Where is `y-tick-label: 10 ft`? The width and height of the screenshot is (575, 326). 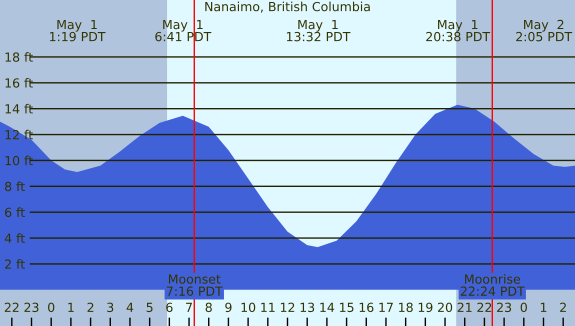 y-tick-label: 10 ft is located at coordinates (19, 161).